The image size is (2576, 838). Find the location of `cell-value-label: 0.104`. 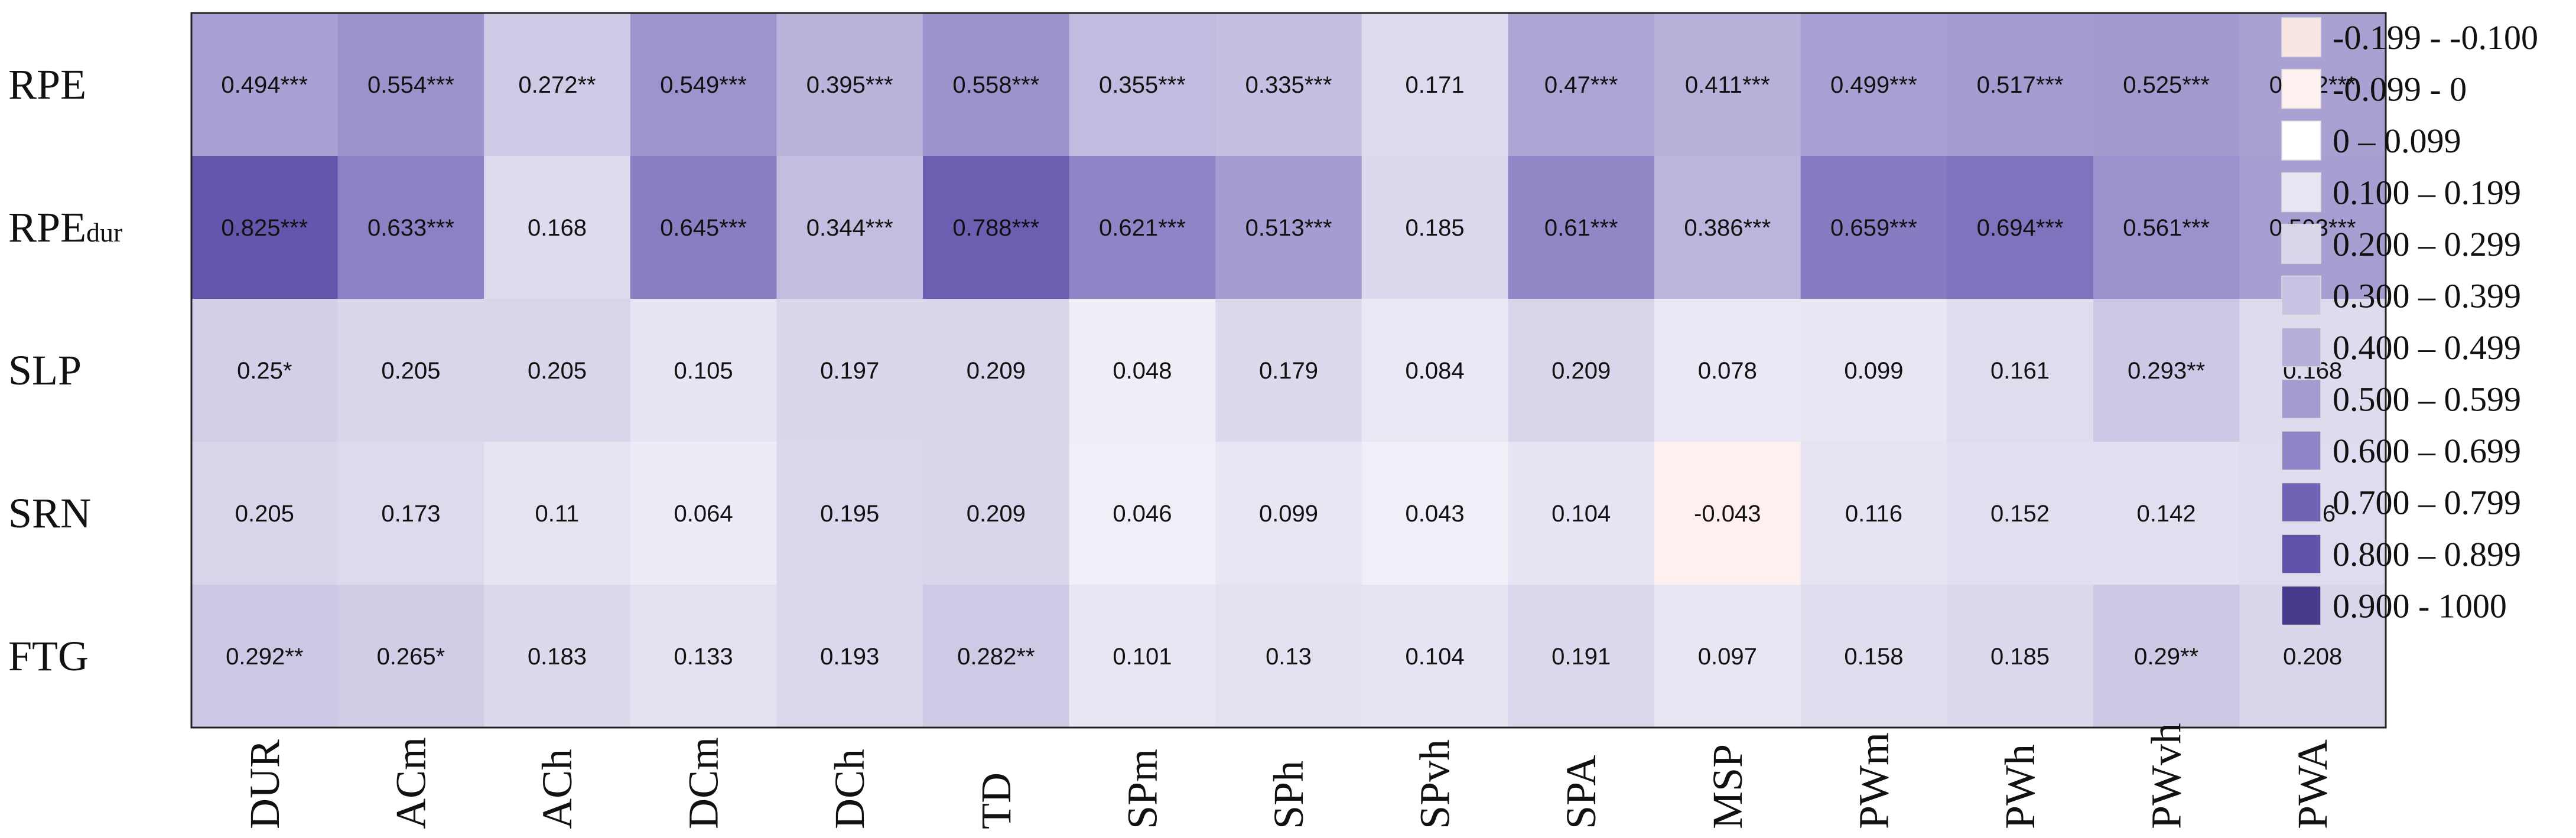

cell-value-label: 0.104 is located at coordinates (1436, 657).